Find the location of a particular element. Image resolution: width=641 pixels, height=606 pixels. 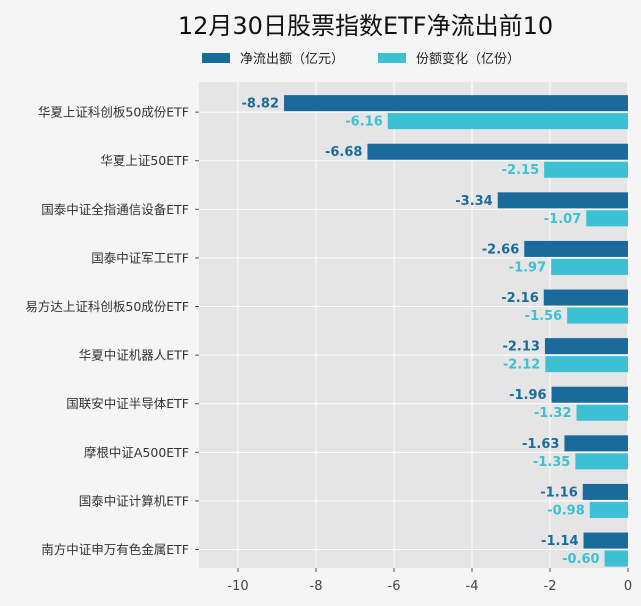

data-label: -1.32 is located at coordinates (552, 413).